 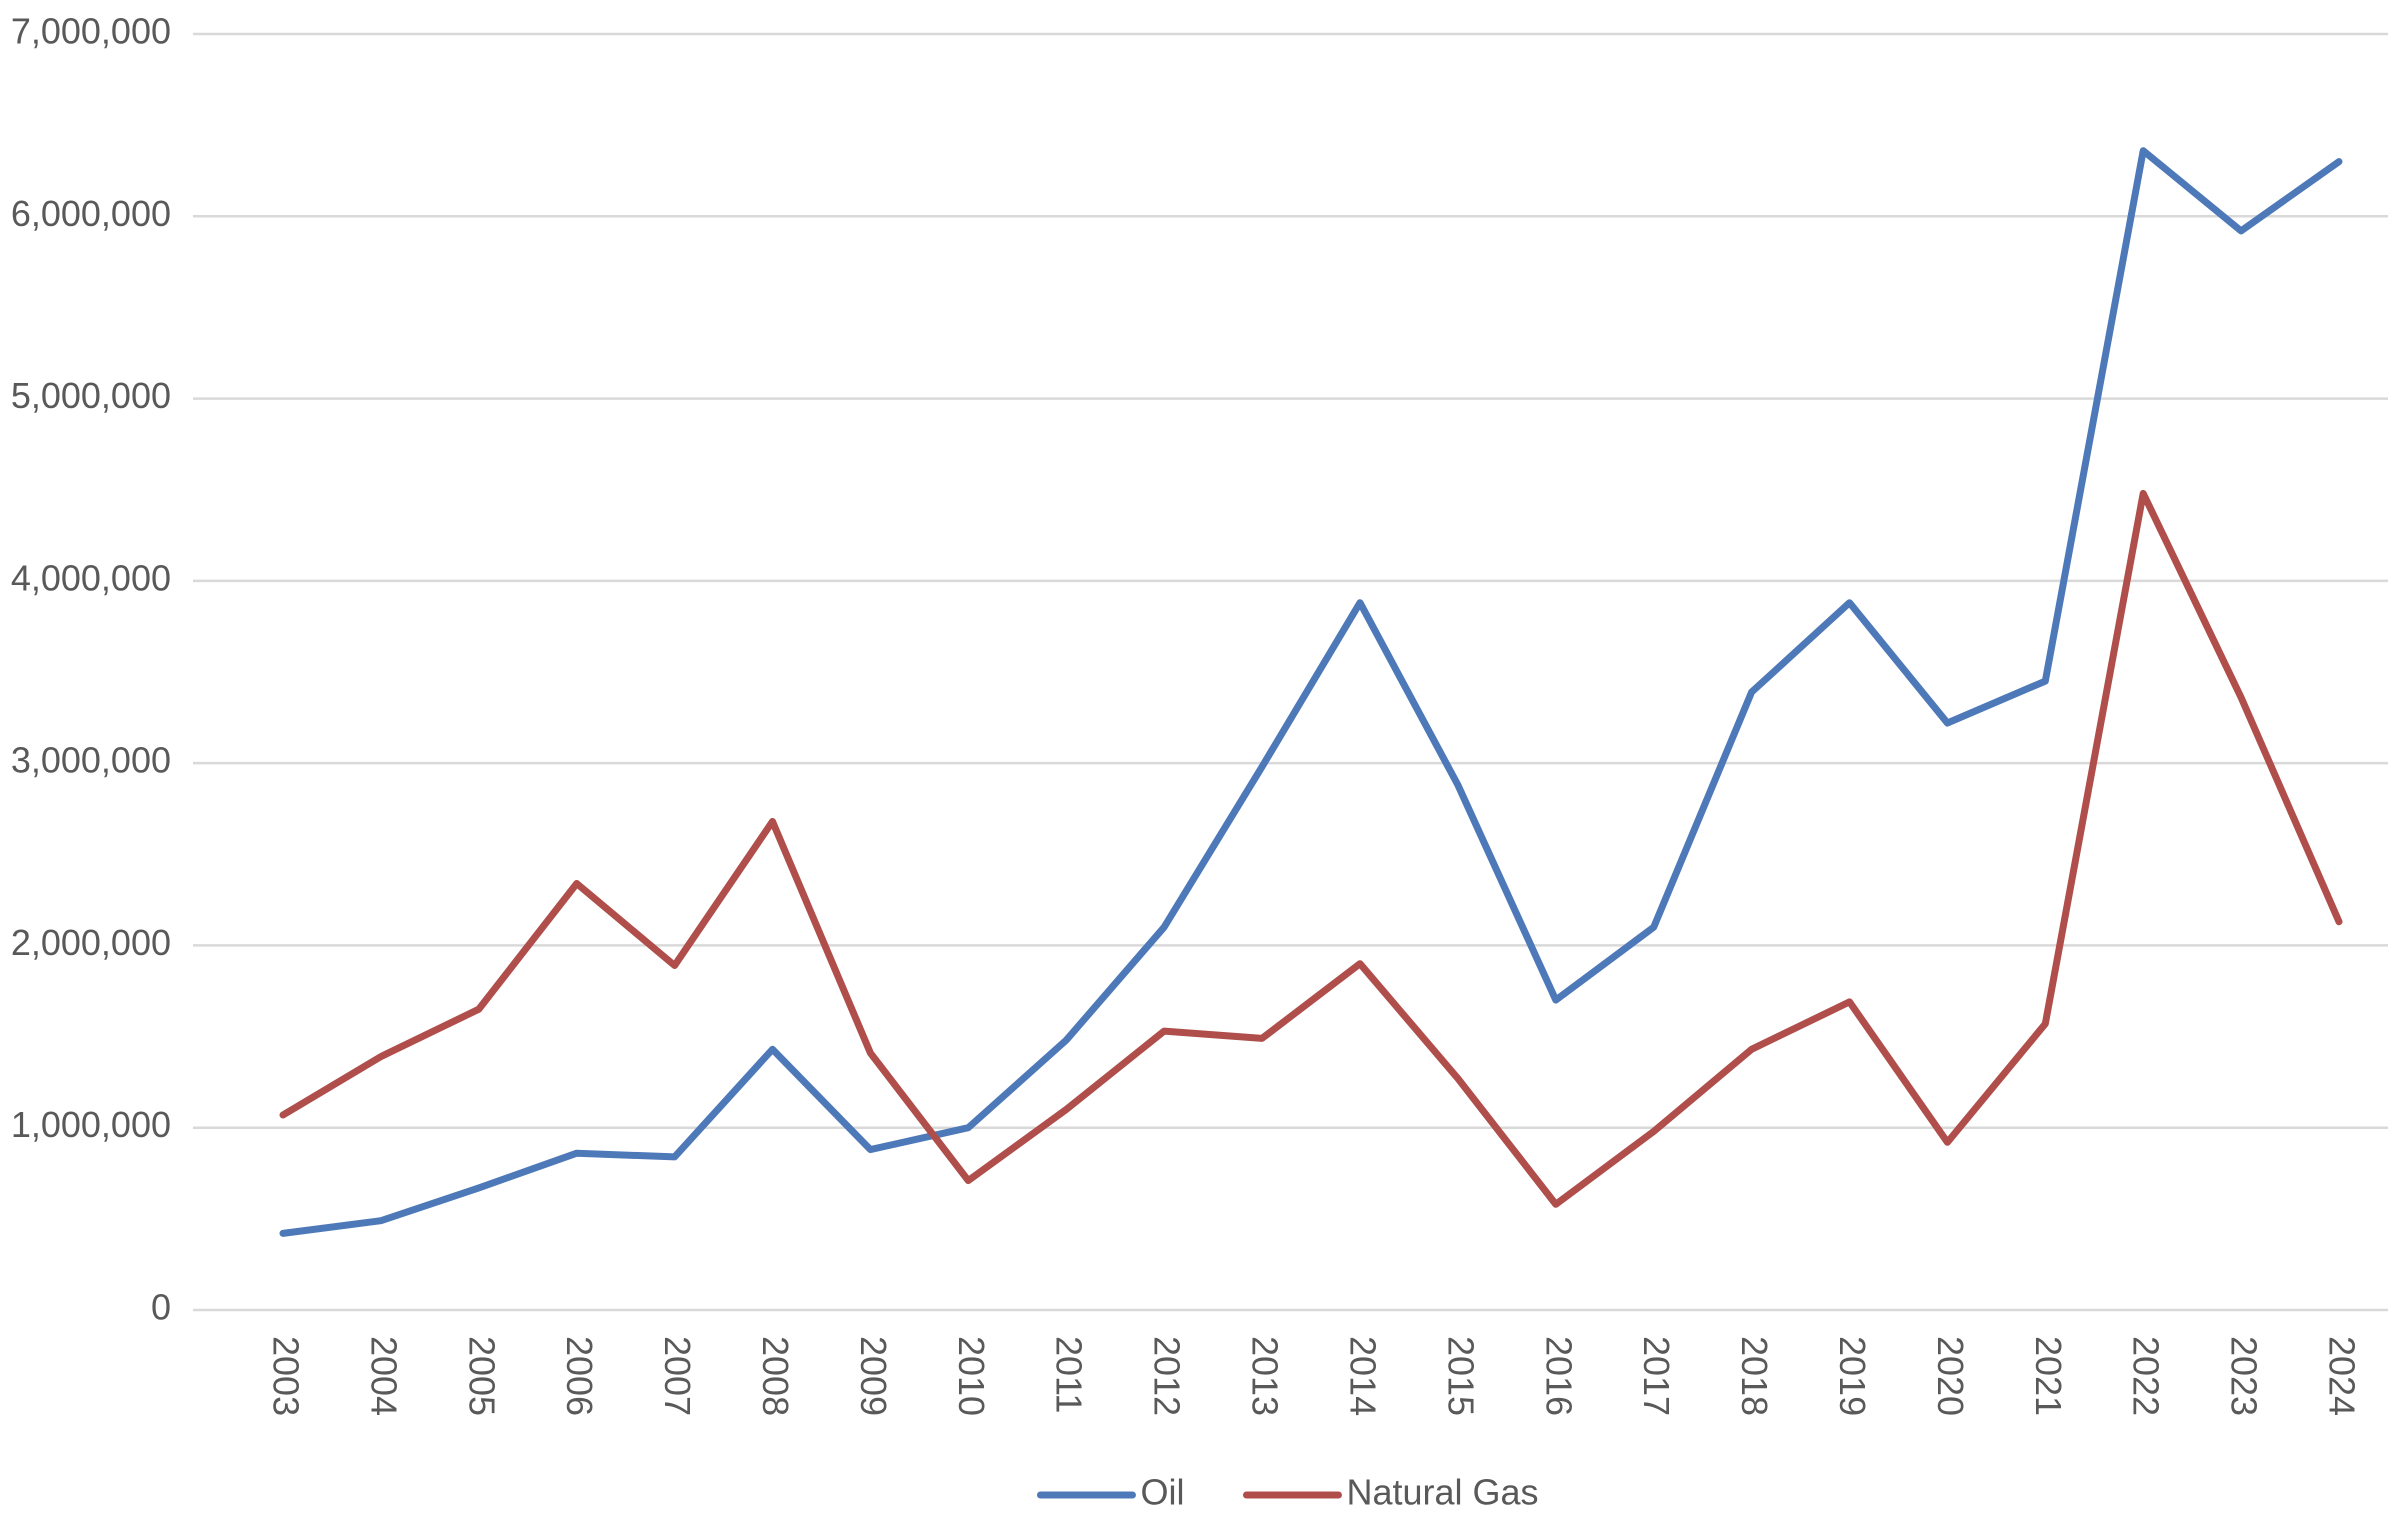 What do you see at coordinates (1069, 1374) in the screenshot?
I see `x-tick-label: 2011` at bounding box center [1069, 1374].